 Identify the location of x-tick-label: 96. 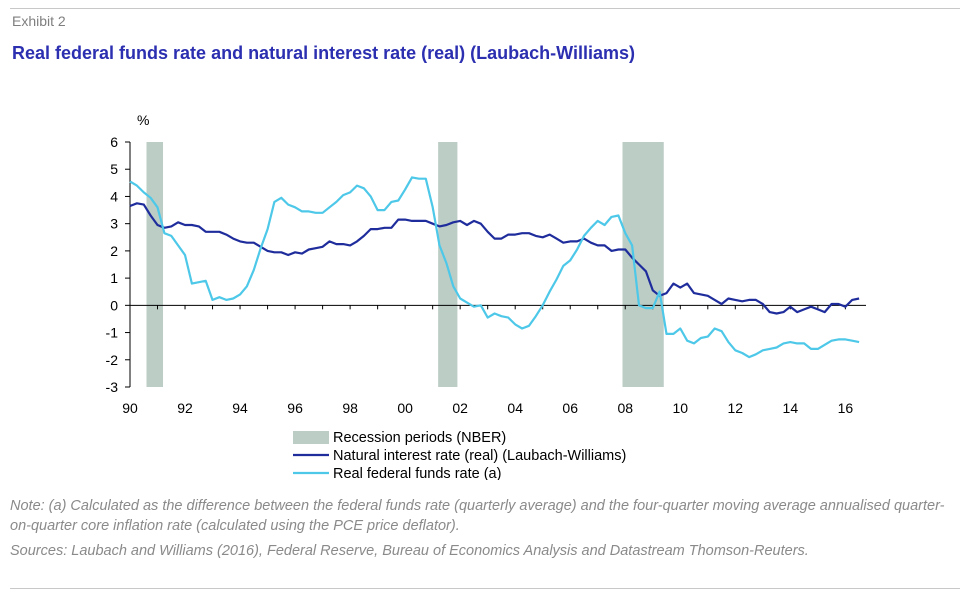
(295, 408).